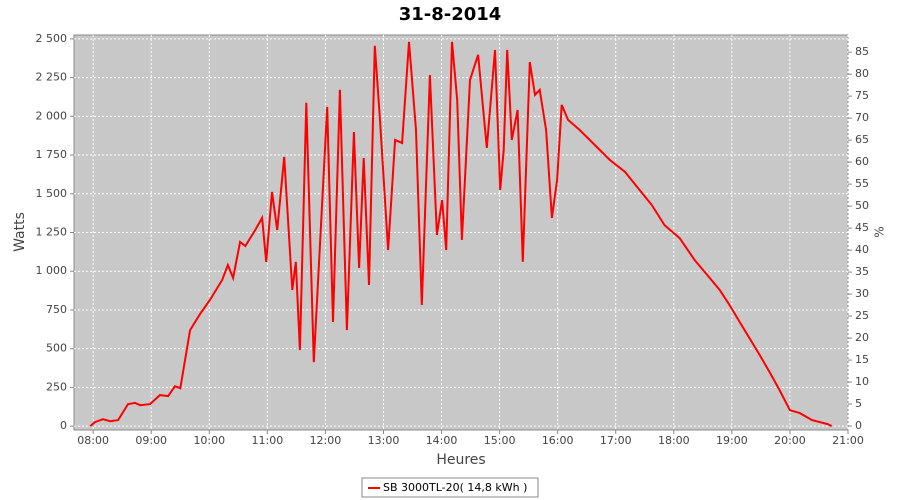  I want to click on y-tick-label: 500, so click(56, 348).